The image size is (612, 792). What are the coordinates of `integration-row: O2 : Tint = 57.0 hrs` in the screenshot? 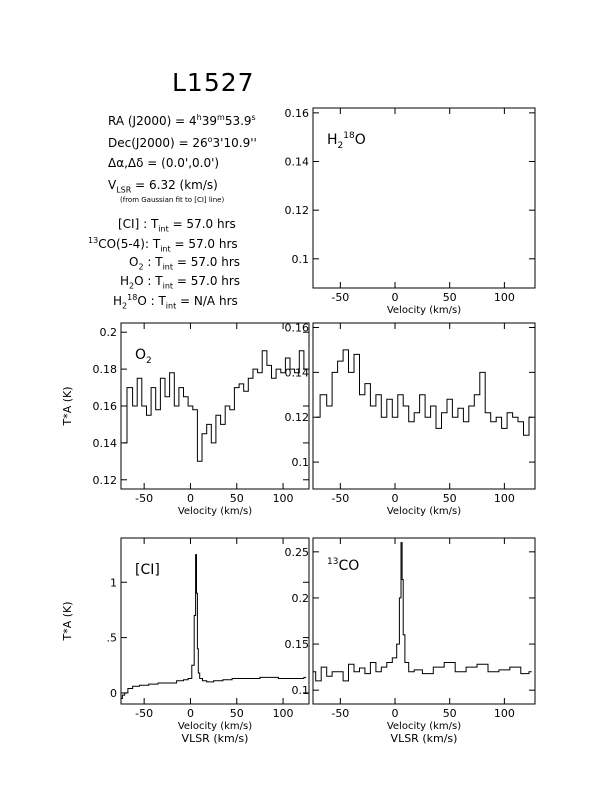 It's located at (185, 263).